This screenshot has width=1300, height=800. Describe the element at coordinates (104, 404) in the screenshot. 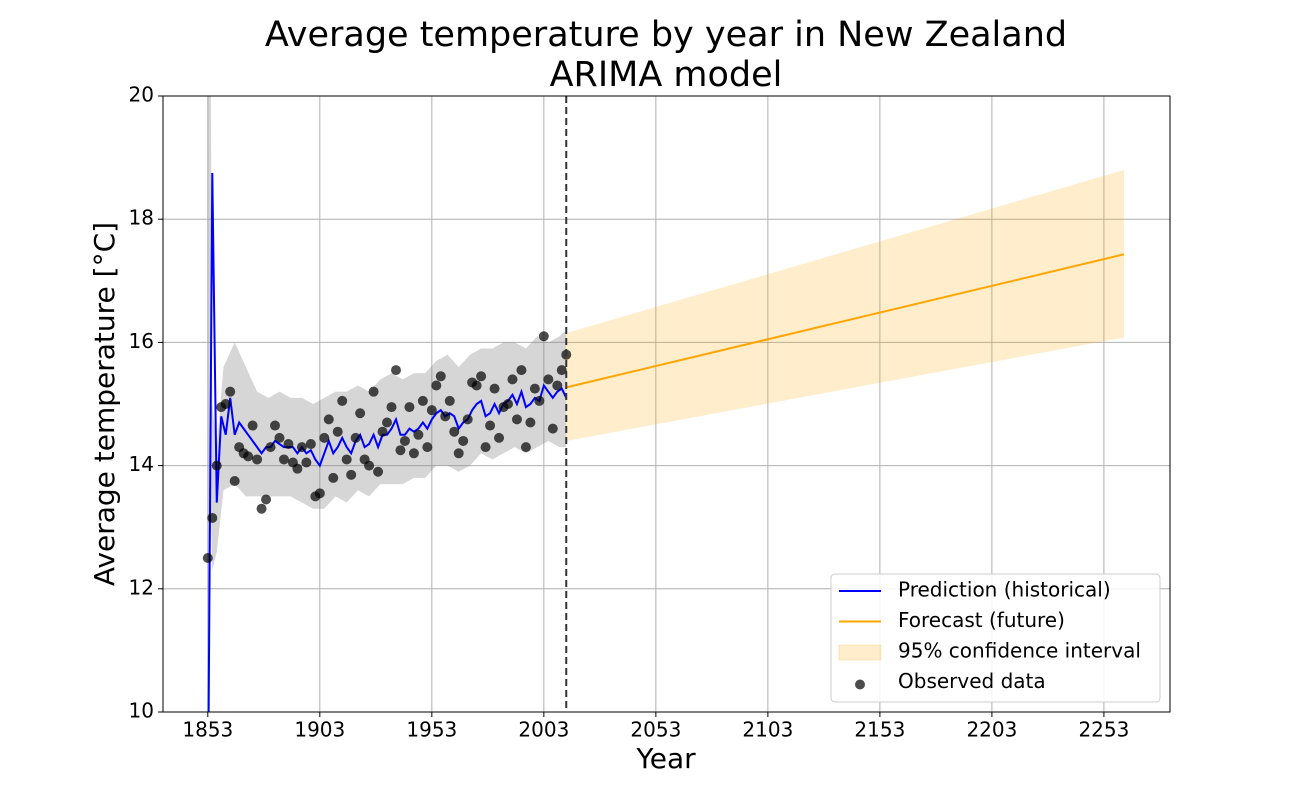

I see `y-axis-label: Average temperature [°C]` at that location.